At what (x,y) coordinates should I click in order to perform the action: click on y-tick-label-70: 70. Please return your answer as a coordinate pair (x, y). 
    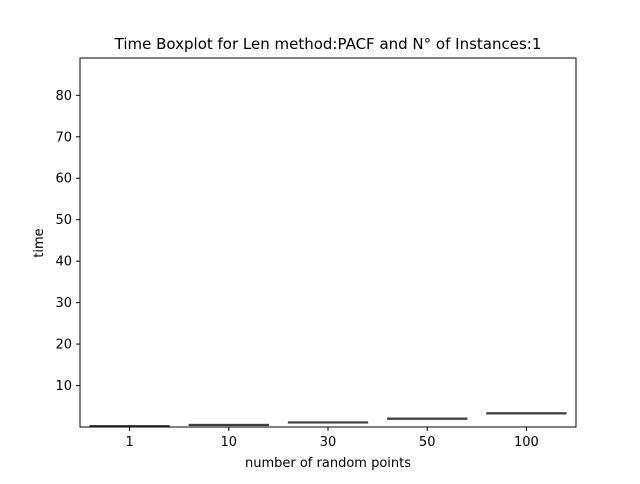
    Looking at the image, I should click on (63, 137).